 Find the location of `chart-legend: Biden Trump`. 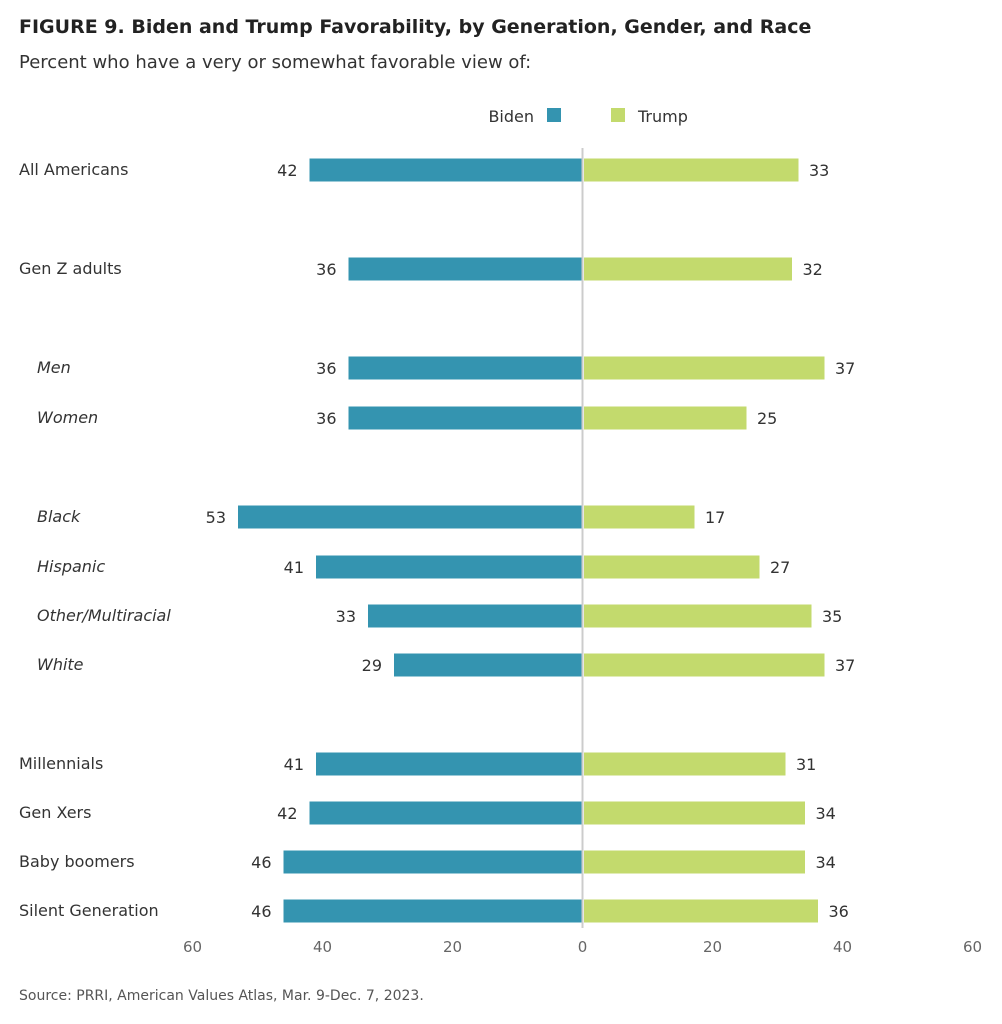

chart-legend: Biden Trump is located at coordinates (587, 116).